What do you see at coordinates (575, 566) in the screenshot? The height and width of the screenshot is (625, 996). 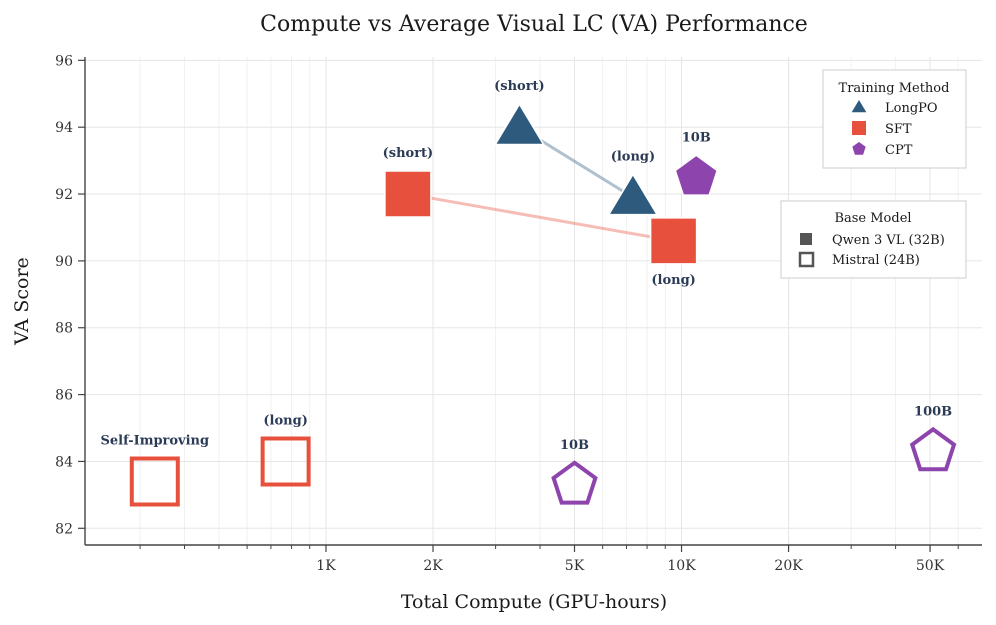 I see `x-tick-label: 5K` at bounding box center [575, 566].